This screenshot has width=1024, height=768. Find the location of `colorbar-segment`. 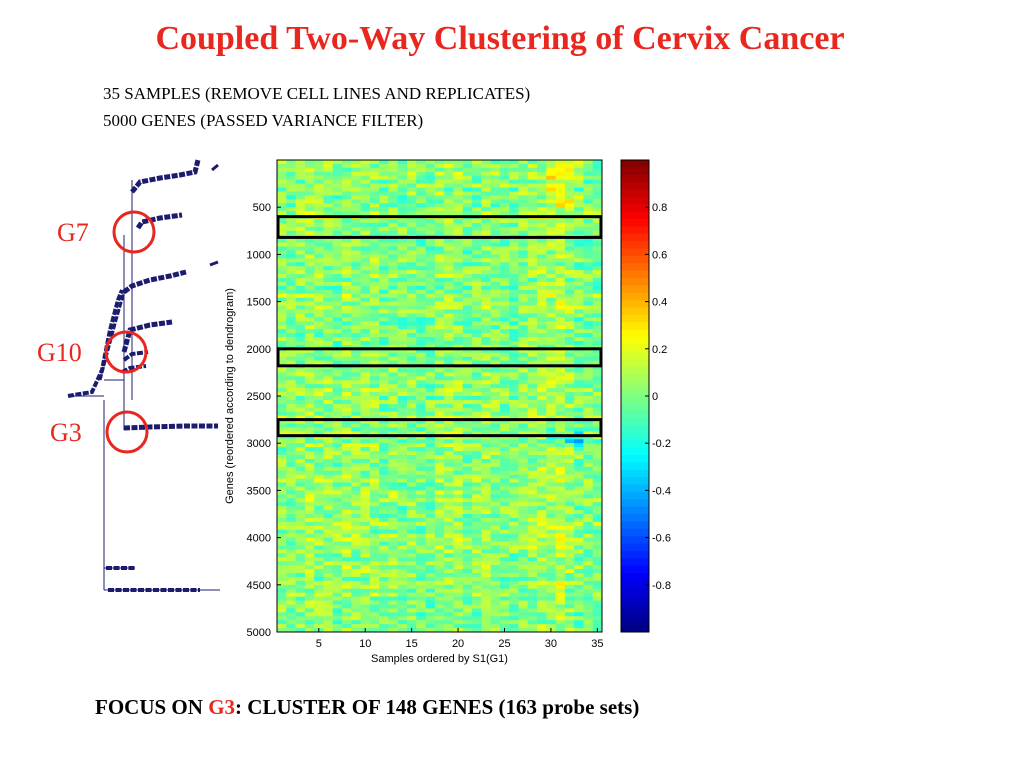

colorbar-segment is located at coordinates (635, 407).